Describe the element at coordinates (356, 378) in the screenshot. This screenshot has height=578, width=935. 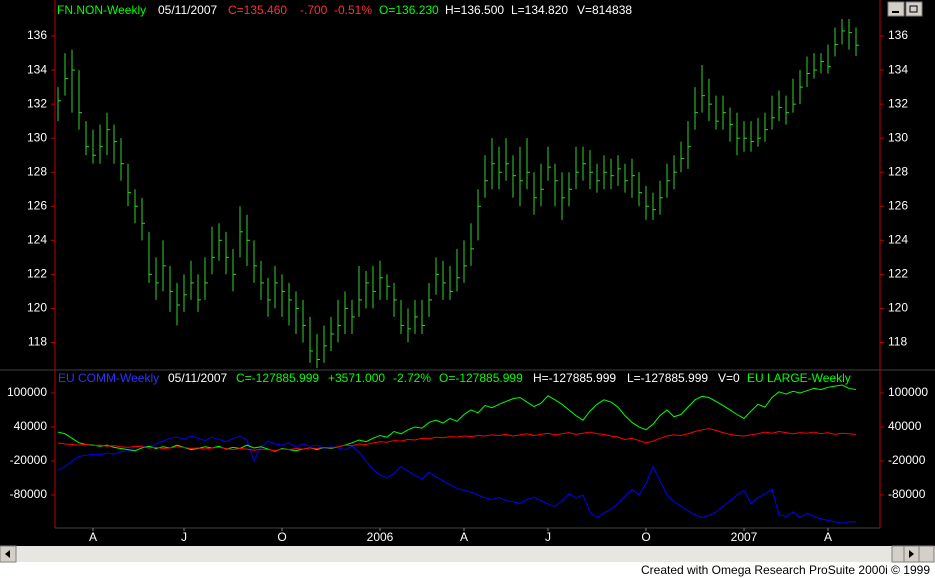
I see `change: +3571.000` at that location.